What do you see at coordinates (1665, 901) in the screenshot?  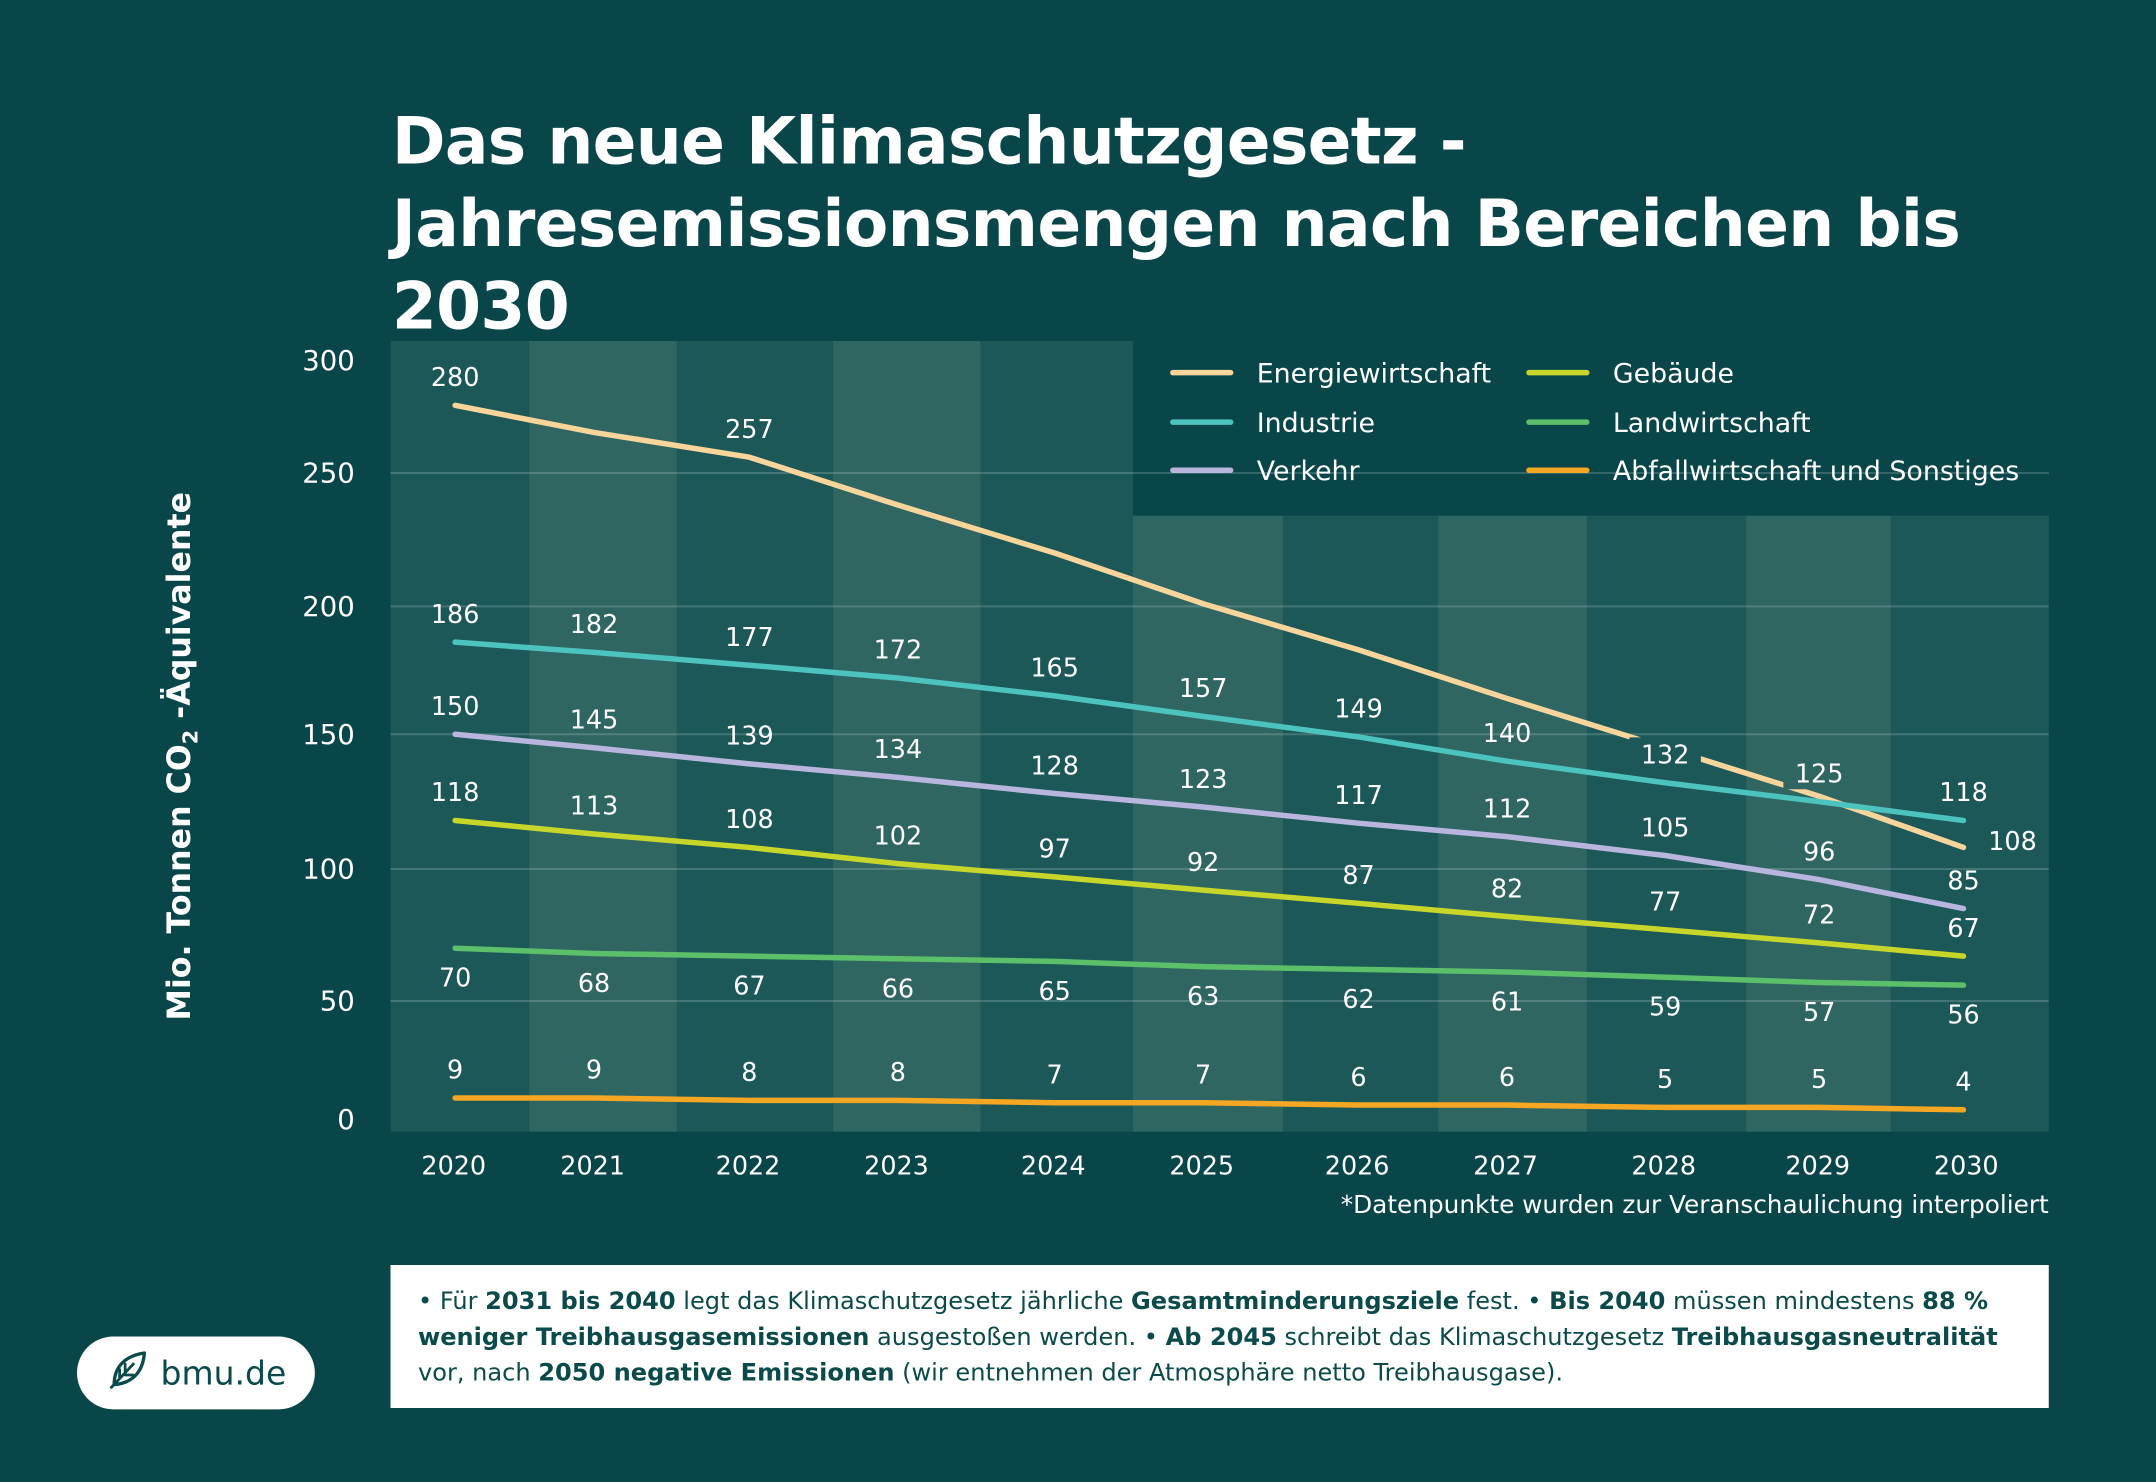 I see `data-label: 77` at bounding box center [1665, 901].